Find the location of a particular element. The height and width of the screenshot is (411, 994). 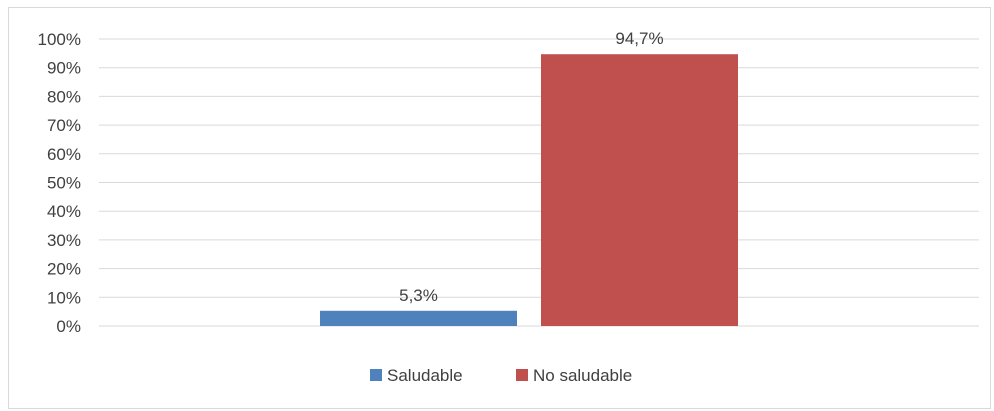

legend-label-saludable: Saludable is located at coordinates (425, 375).